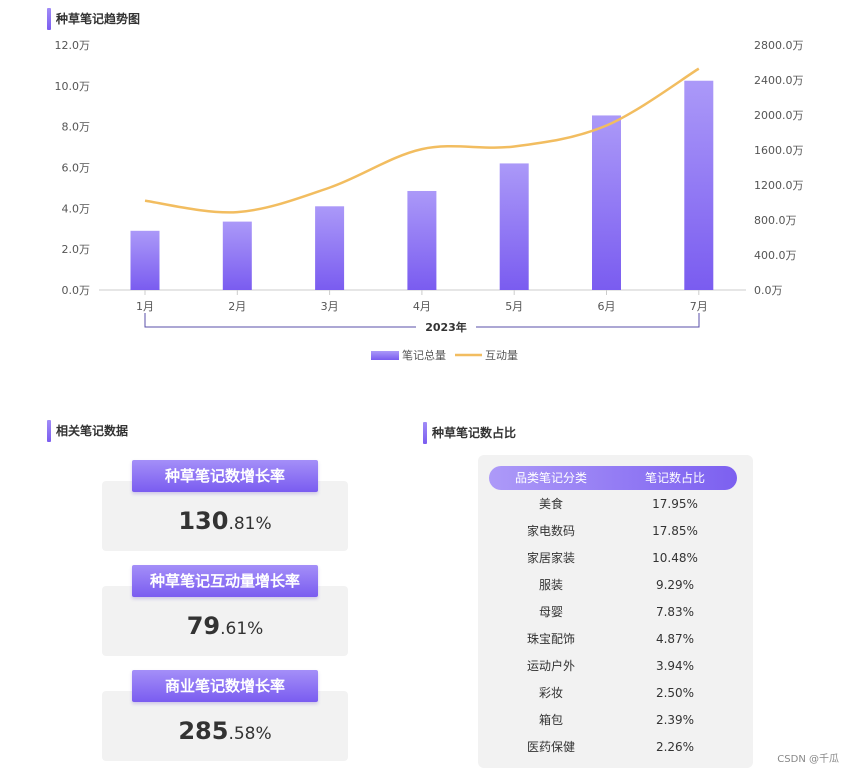 The image size is (851, 773). Describe the element at coordinates (613, 639) in the screenshot. I see `table-row: 珠宝配饰 4.87%` at that location.